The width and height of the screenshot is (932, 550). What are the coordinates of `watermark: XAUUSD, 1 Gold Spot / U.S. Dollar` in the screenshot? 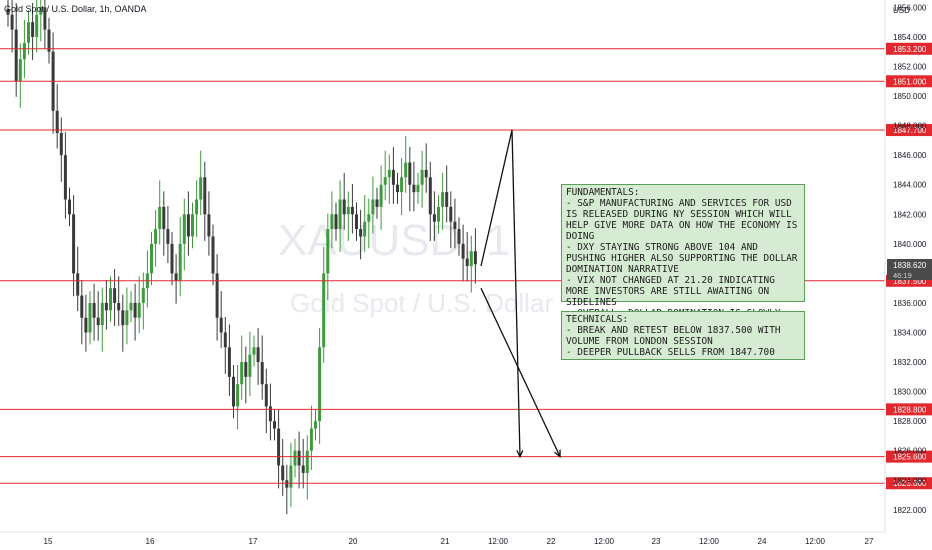 It's located at (415, 267).